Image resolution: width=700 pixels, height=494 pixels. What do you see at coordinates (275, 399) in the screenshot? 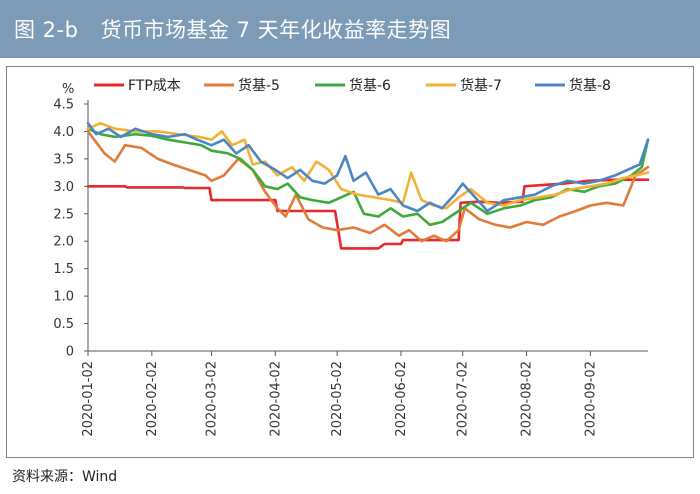
I see `x-tick-label: 2020-04-02` at bounding box center [275, 399].